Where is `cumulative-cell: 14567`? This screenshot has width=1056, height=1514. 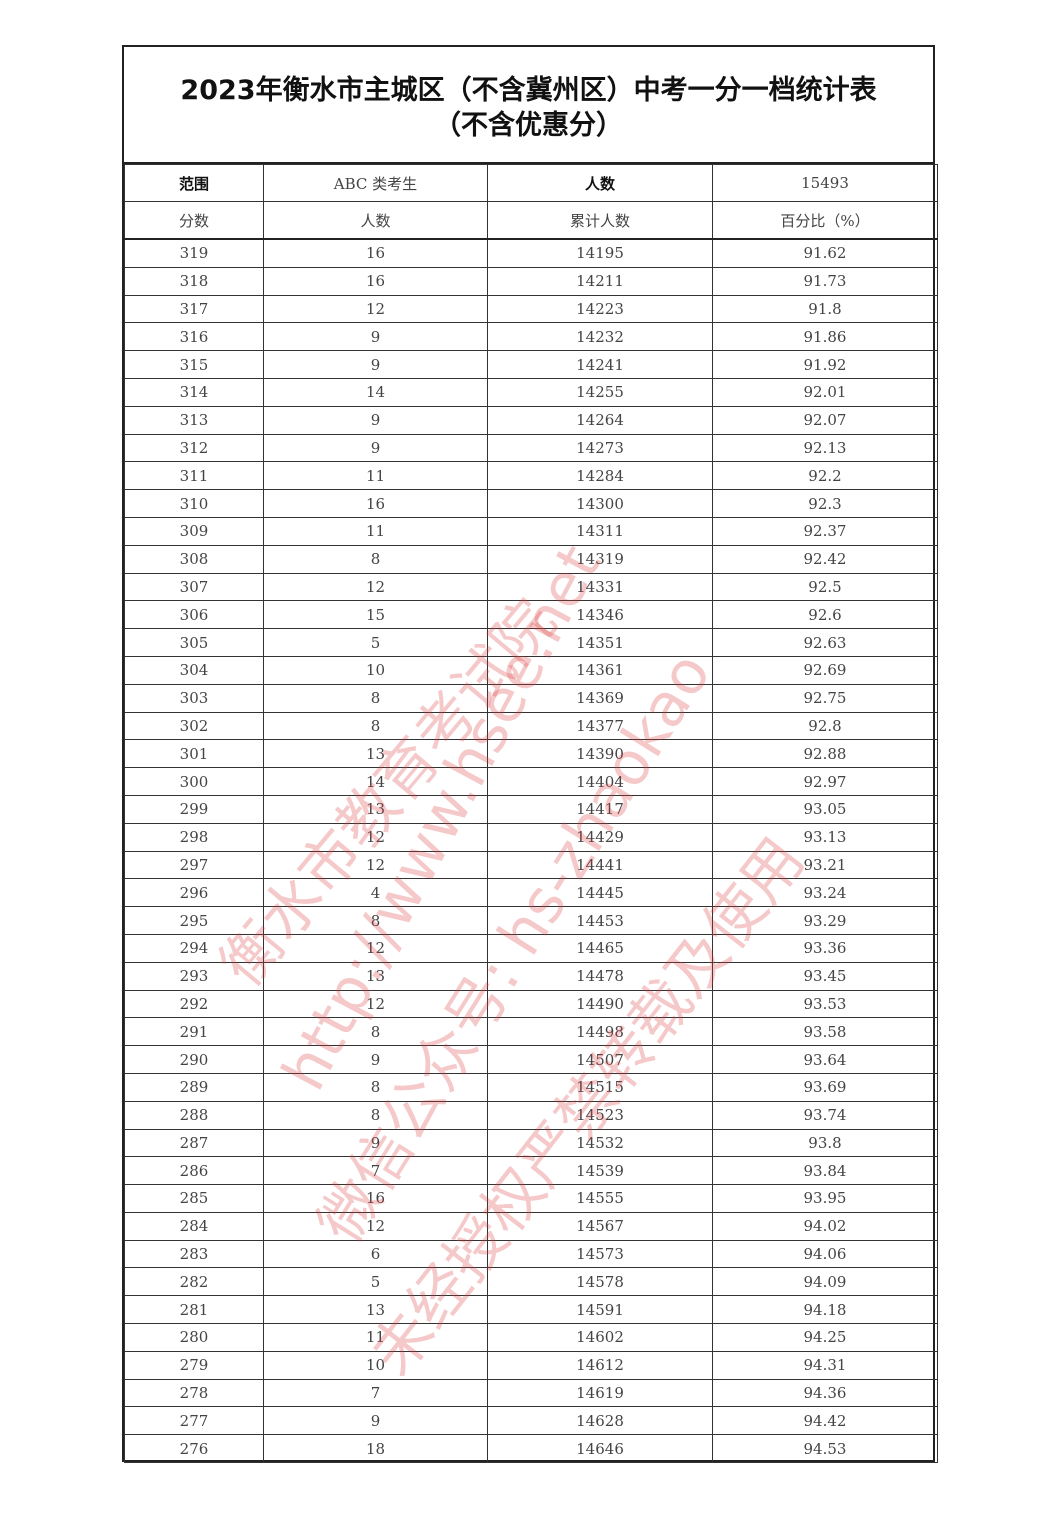
cumulative-cell: 14567 is located at coordinates (600, 1226).